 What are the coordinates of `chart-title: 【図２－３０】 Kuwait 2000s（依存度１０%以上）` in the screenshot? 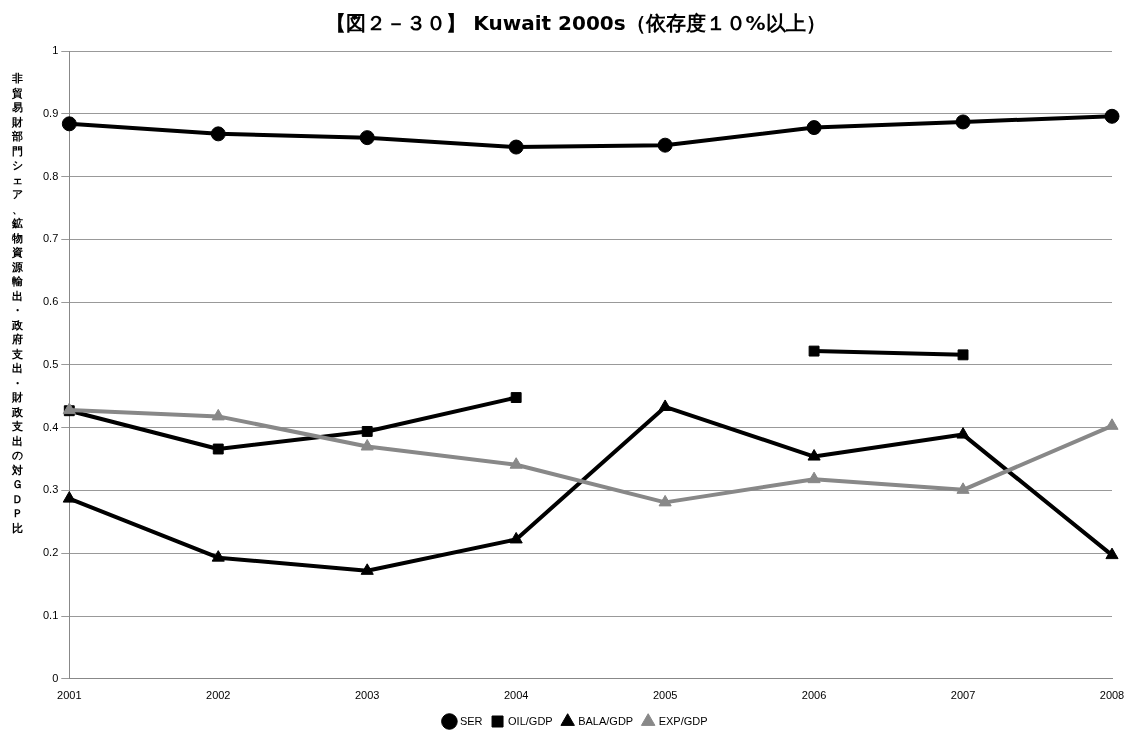 It's located at (576, 23).